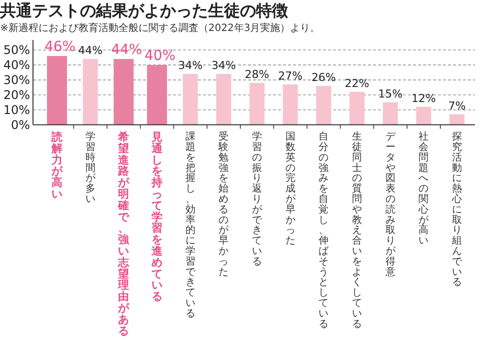 This screenshot has height=340, width=480. I want to click on category-label: 社会問題への関心が高い, so click(423, 189).